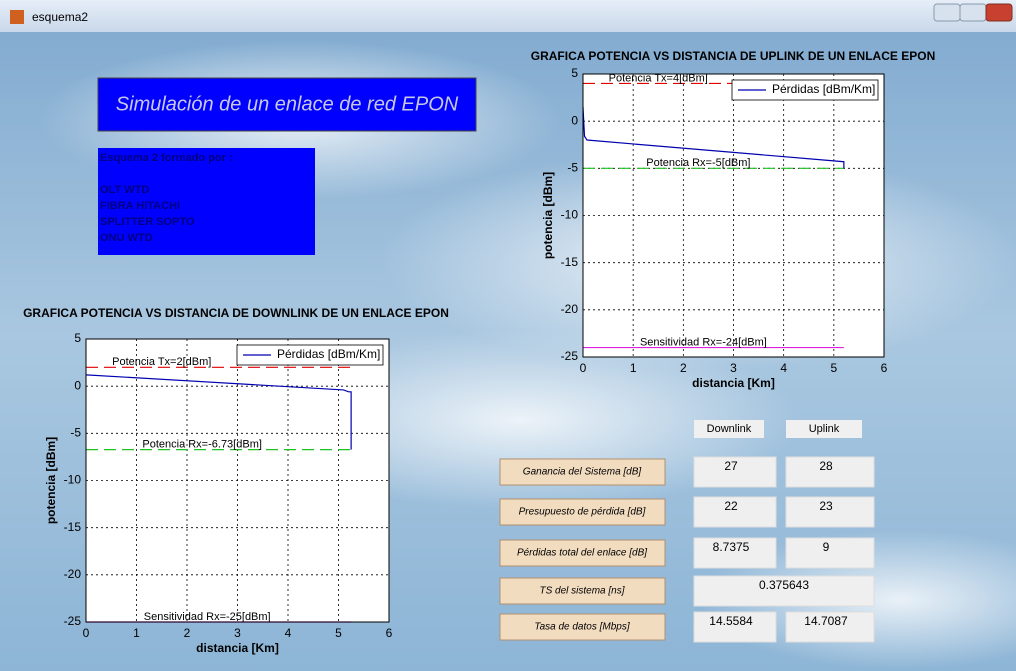 The height and width of the screenshot is (671, 1016). I want to click on maximize-button, so click(973, 12).